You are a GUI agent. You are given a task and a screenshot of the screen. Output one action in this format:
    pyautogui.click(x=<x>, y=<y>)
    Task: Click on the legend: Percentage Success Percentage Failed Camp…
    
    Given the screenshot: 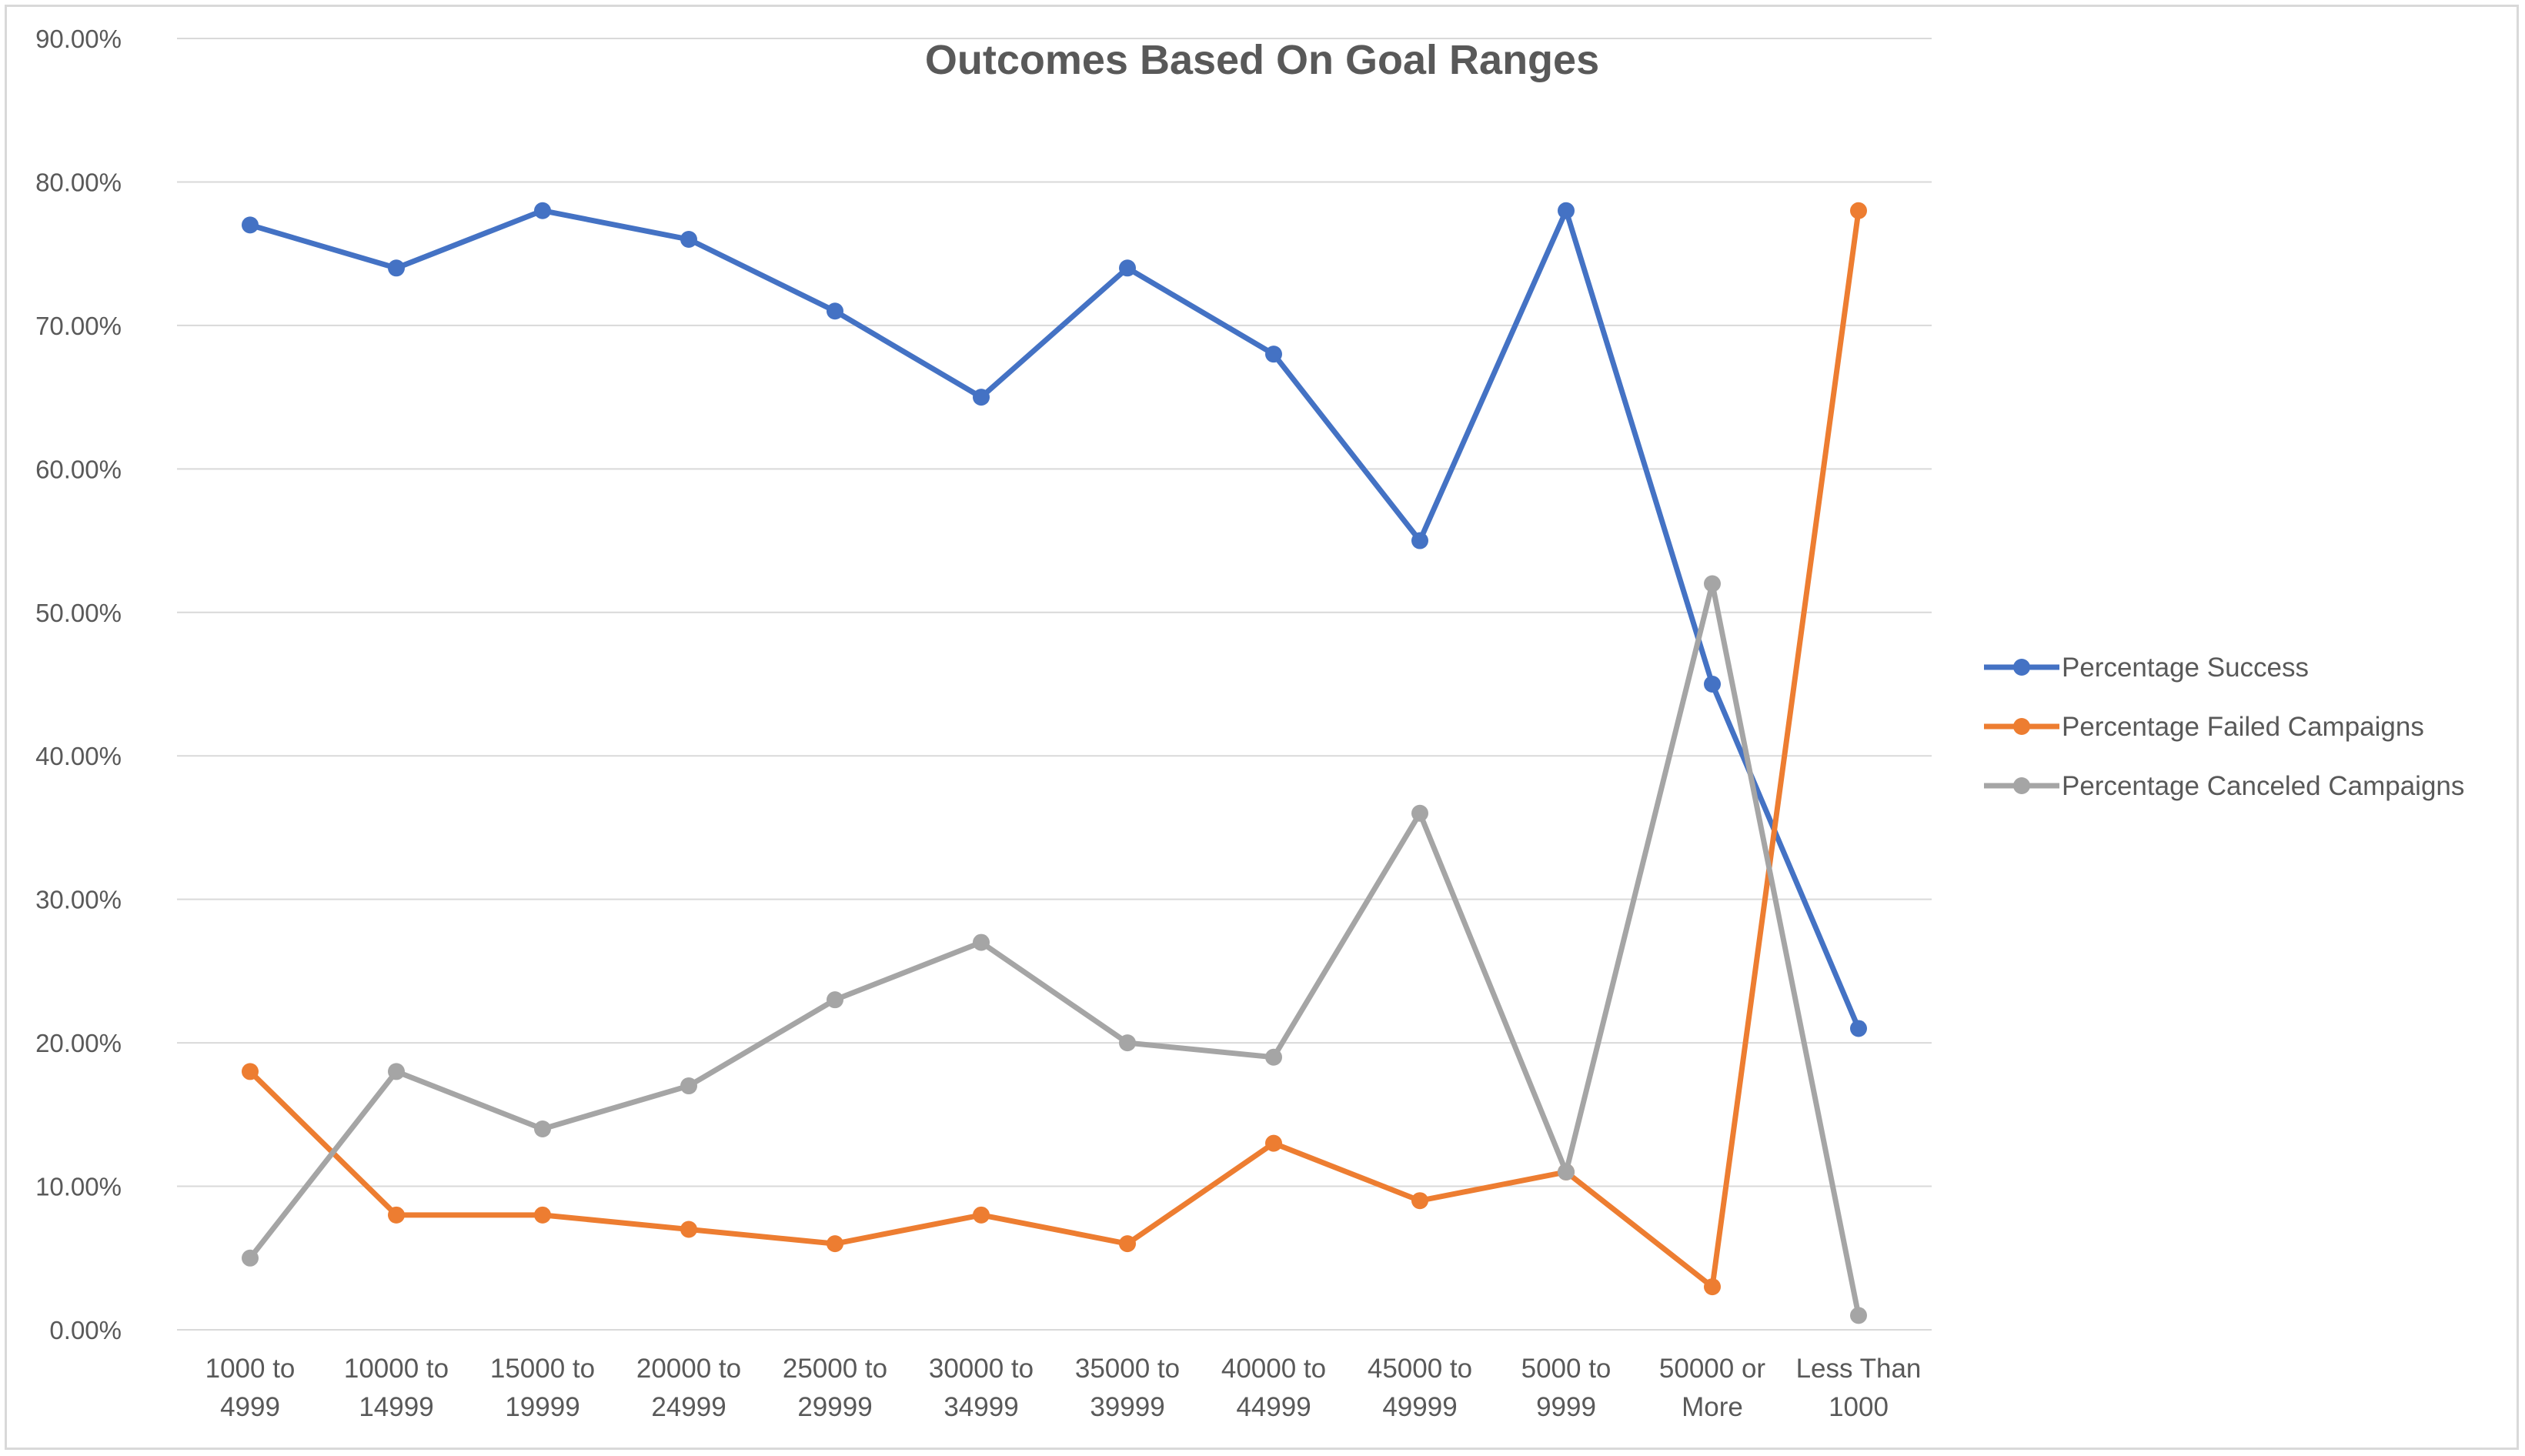 What is the action you would take?
    pyautogui.click(x=2224, y=727)
    